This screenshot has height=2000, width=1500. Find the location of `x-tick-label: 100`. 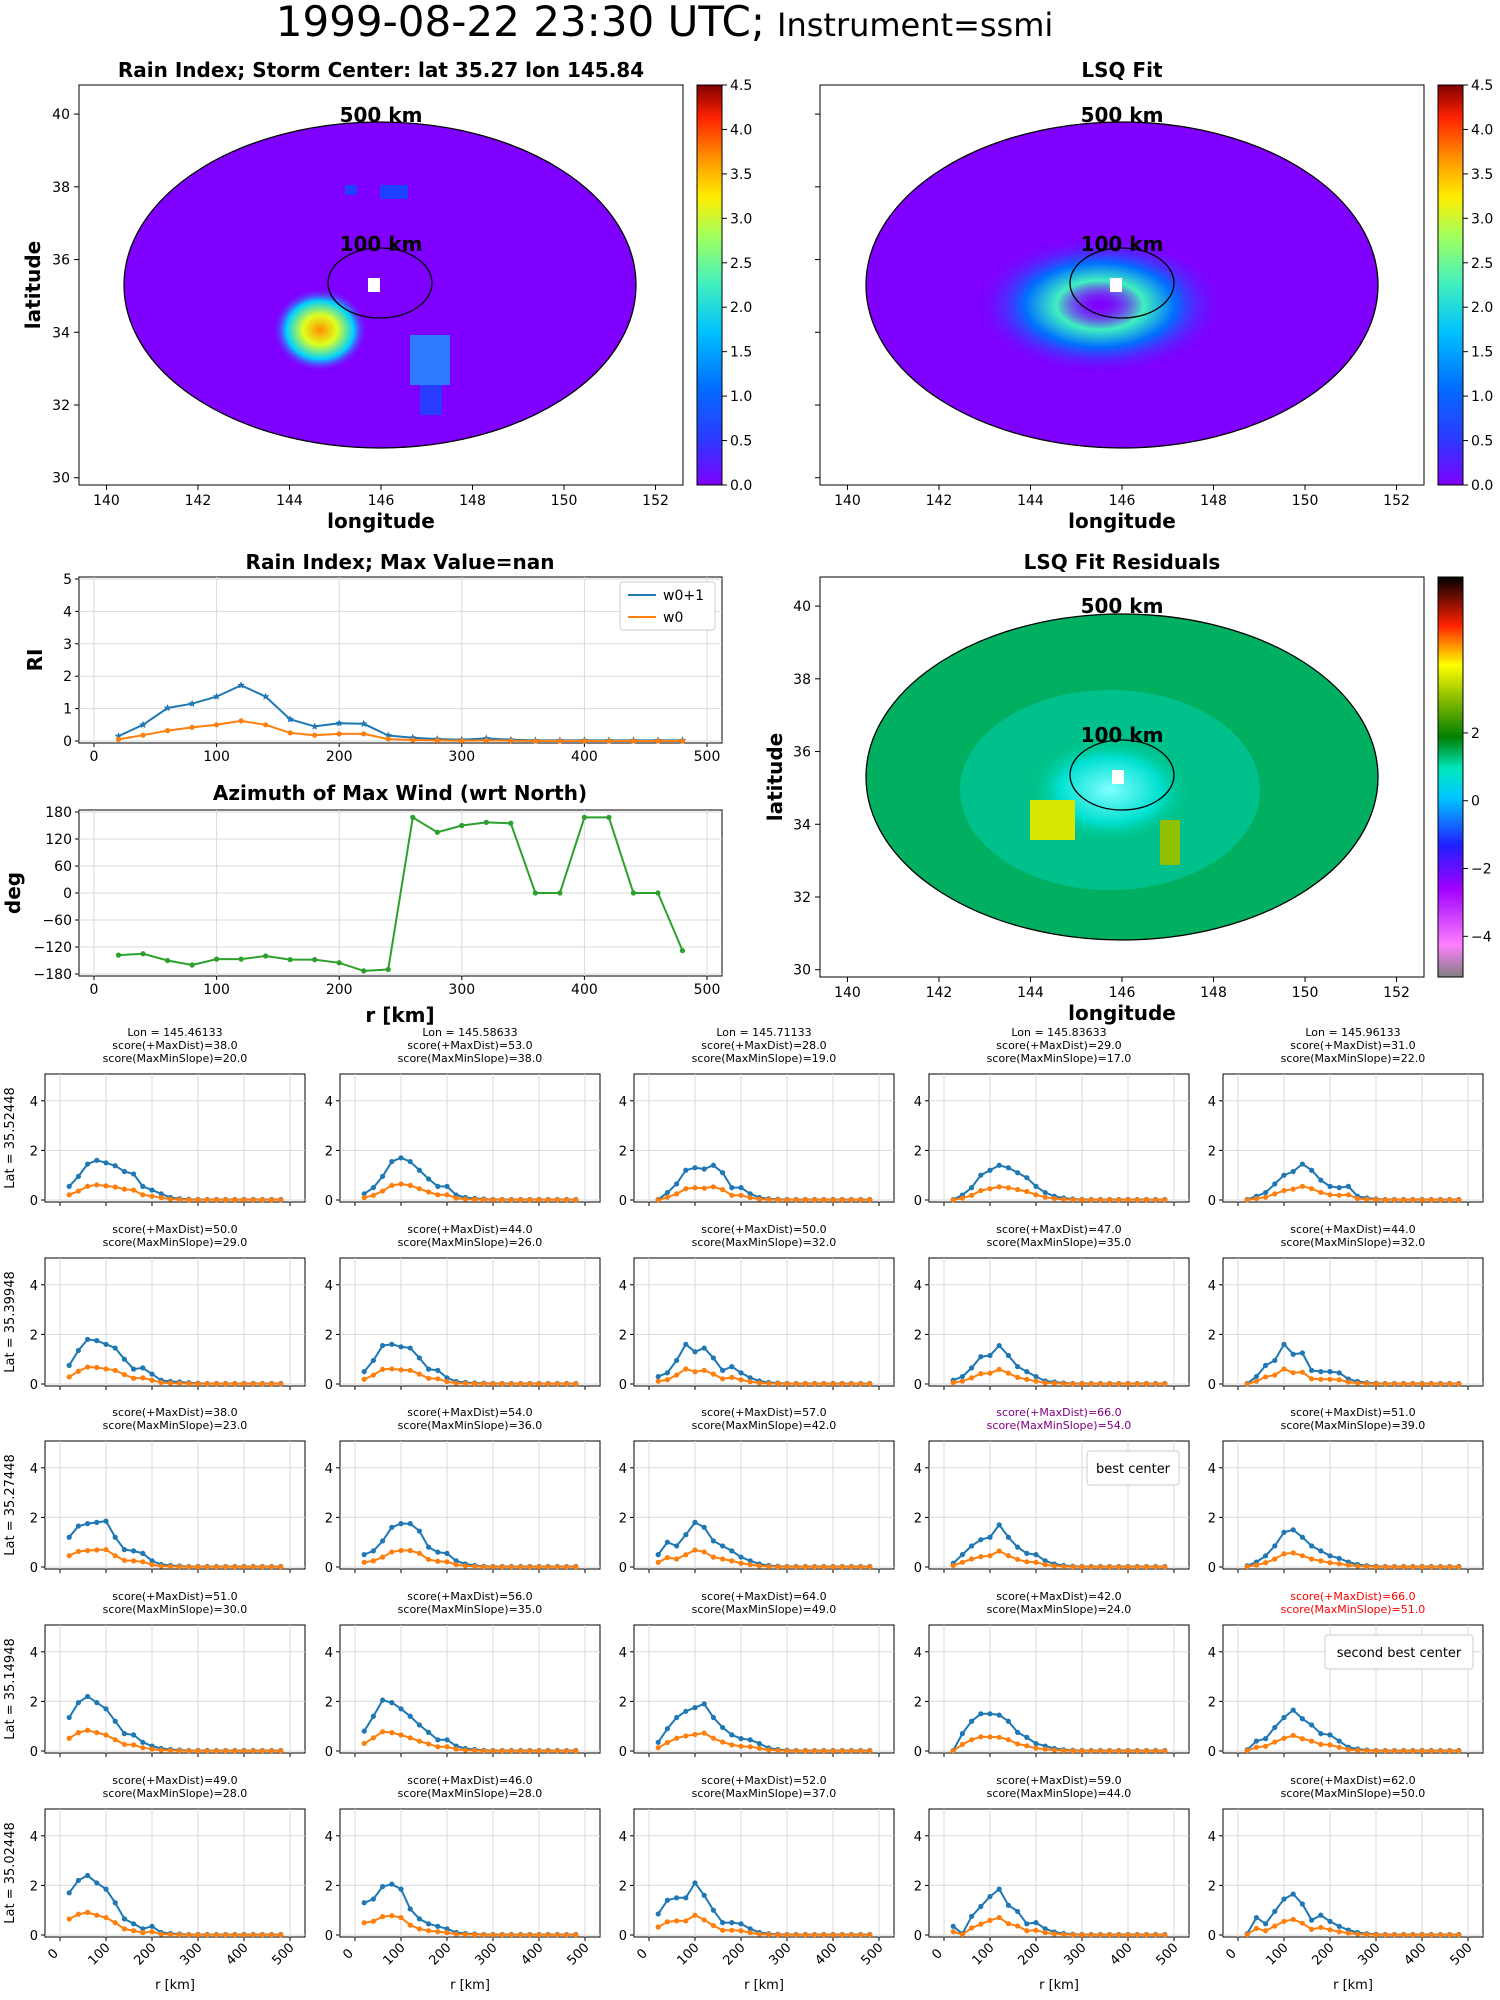

x-tick-label: 100 is located at coordinates (983, 1954).